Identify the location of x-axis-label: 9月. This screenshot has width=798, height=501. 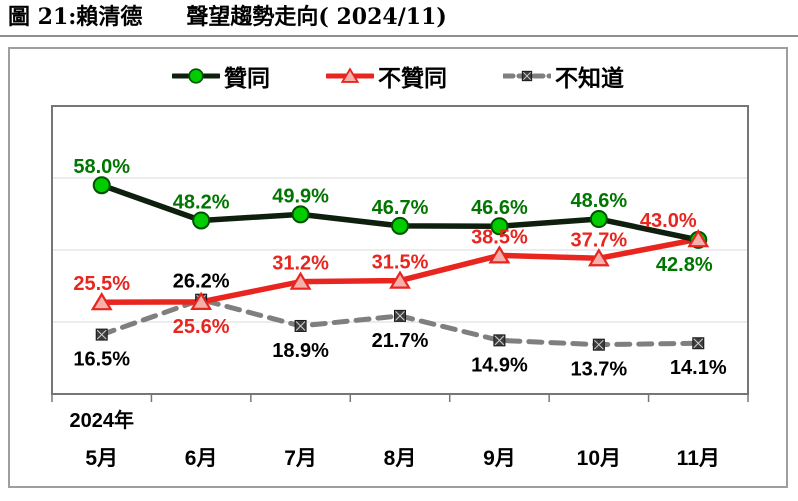
(499, 458).